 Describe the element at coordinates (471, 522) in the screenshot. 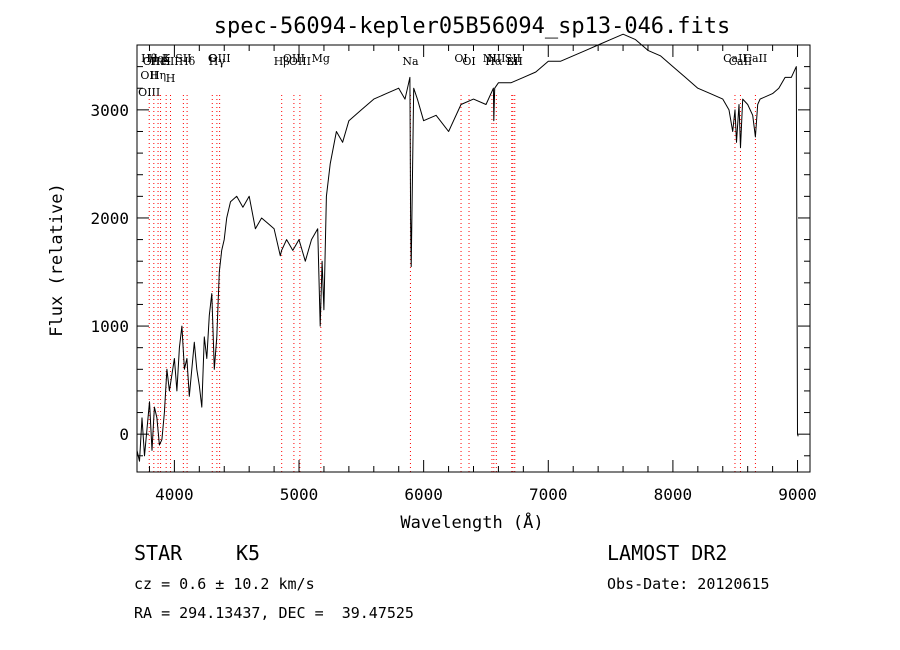

I see `x-axis-label: Wavelength (Å)` at that location.